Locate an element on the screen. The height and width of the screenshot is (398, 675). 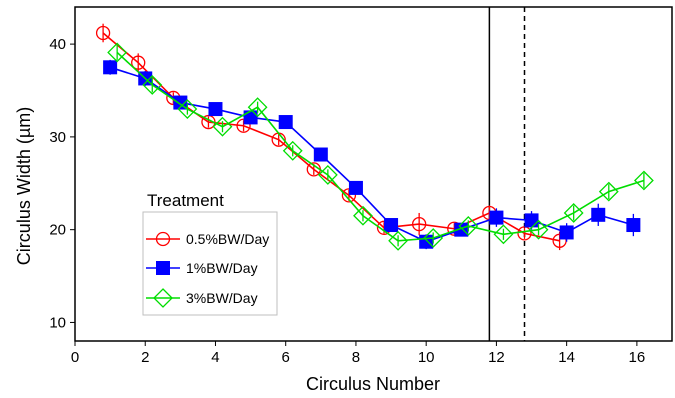
legend-marker-0-5-bw-day is located at coordinates (163, 239).